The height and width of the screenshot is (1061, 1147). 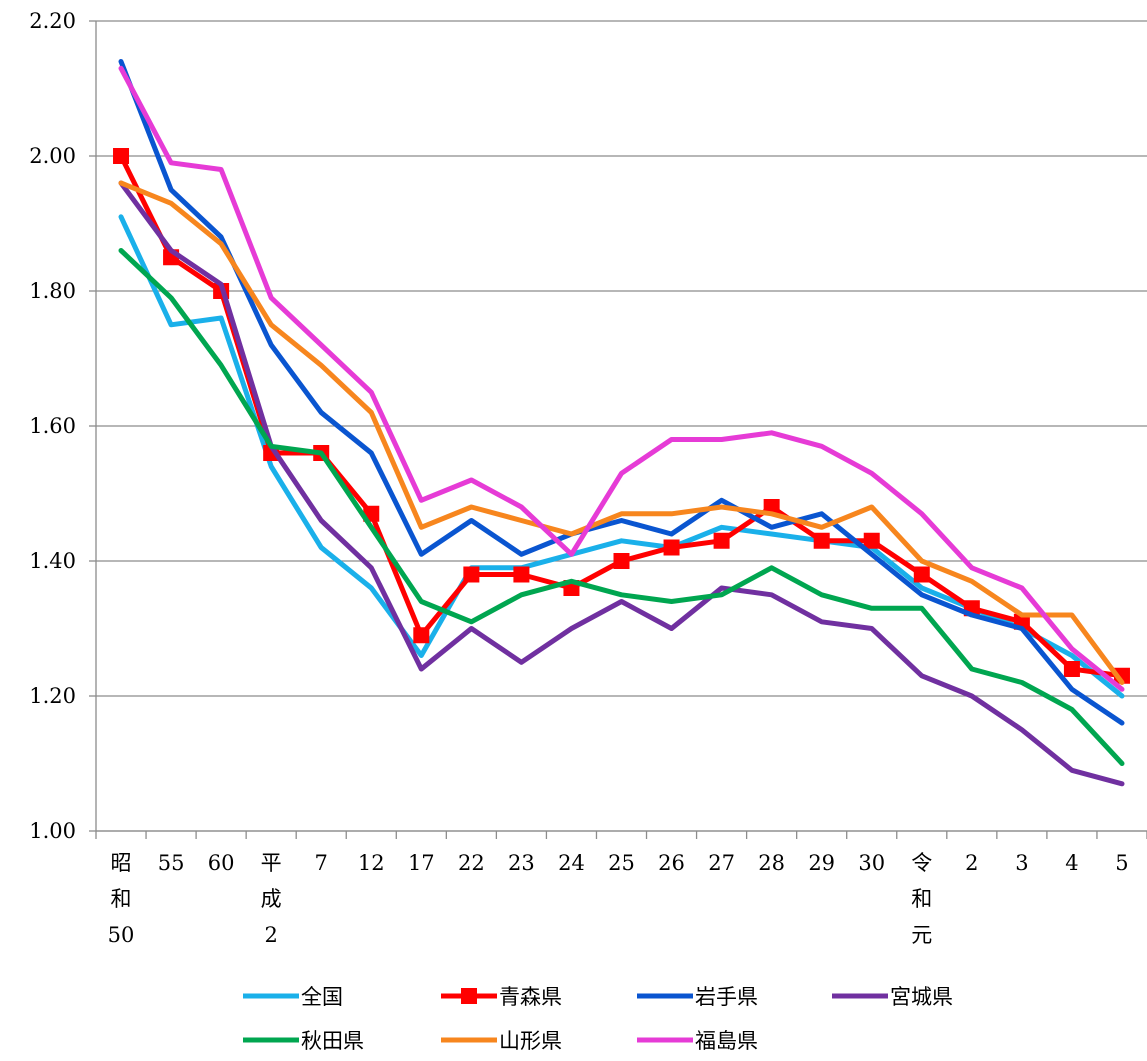 I want to click on y-tick-label: 1.40, so click(x=52, y=561).